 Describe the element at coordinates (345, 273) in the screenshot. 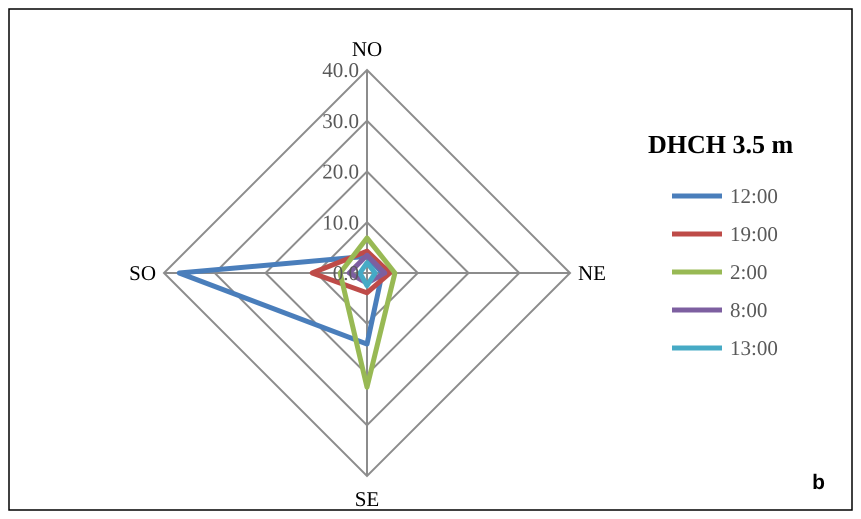

I see `y-tick-label: 0.0` at that location.